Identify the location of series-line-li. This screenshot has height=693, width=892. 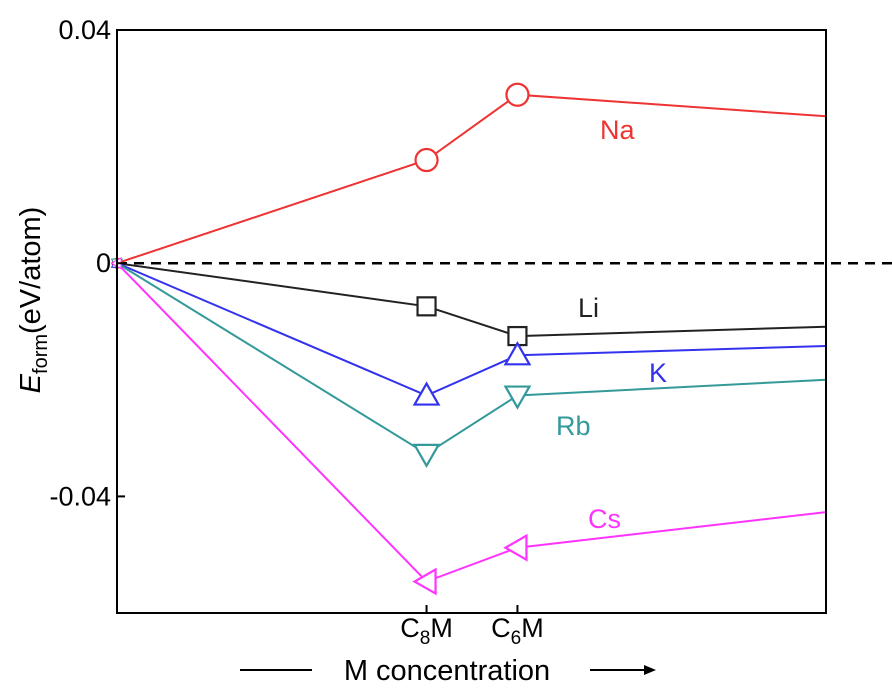
(471, 300).